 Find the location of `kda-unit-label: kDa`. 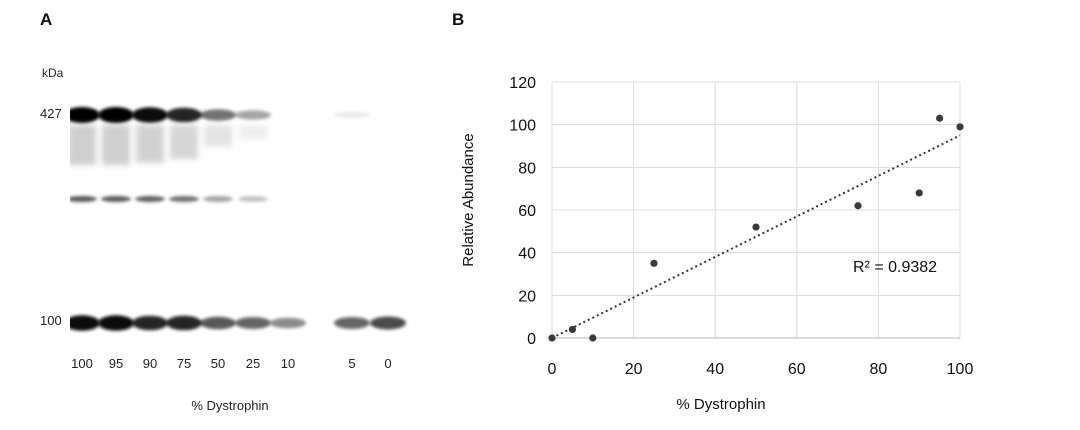

kda-unit-label: kDa is located at coordinates (53, 73).